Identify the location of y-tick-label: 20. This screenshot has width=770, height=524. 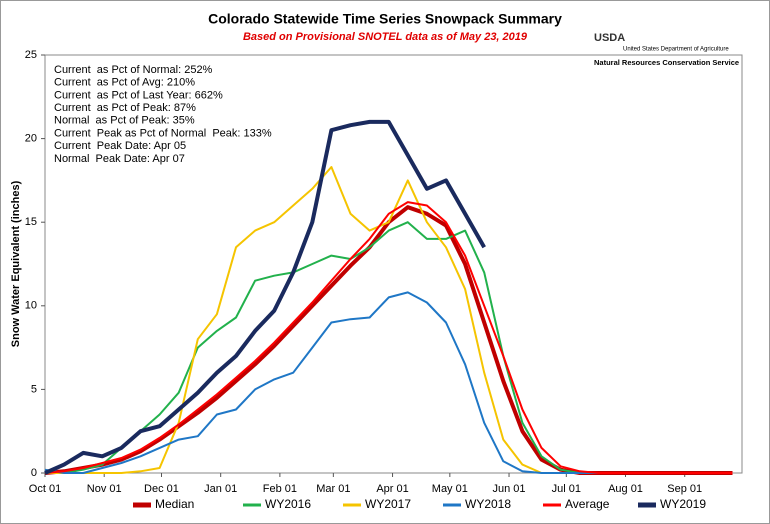
(31, 139).